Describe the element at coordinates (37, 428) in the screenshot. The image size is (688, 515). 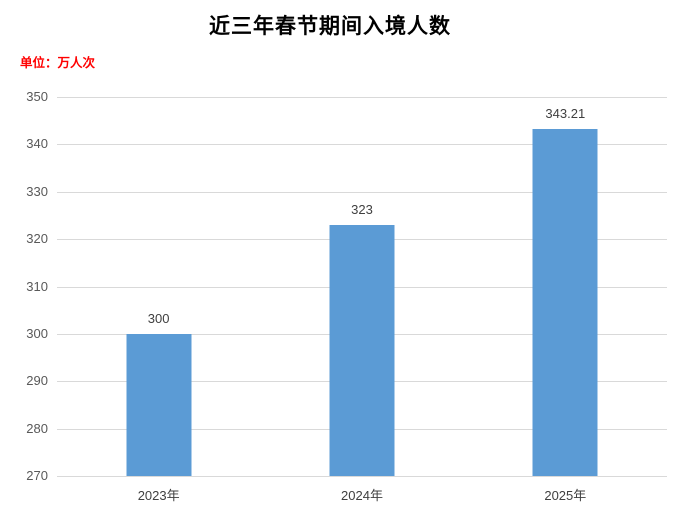
I see `y-tick-label: 280` at that location.